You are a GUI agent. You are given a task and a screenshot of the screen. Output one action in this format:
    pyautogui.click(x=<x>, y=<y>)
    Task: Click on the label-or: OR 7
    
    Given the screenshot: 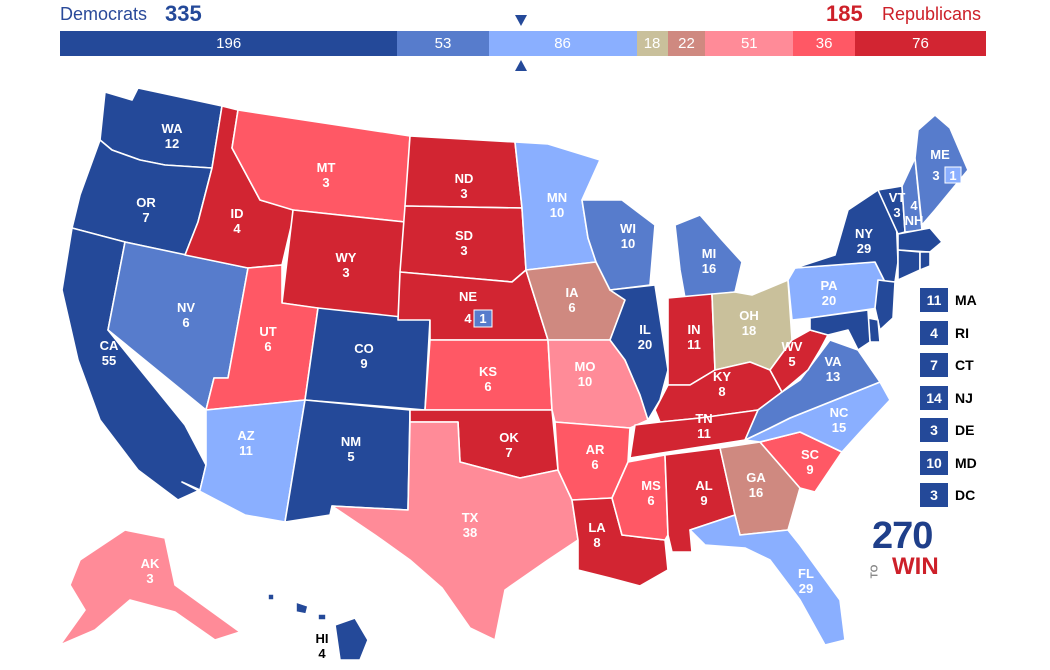 What is the action you would take?
    pyautogui.click(x=146, y=210)
    